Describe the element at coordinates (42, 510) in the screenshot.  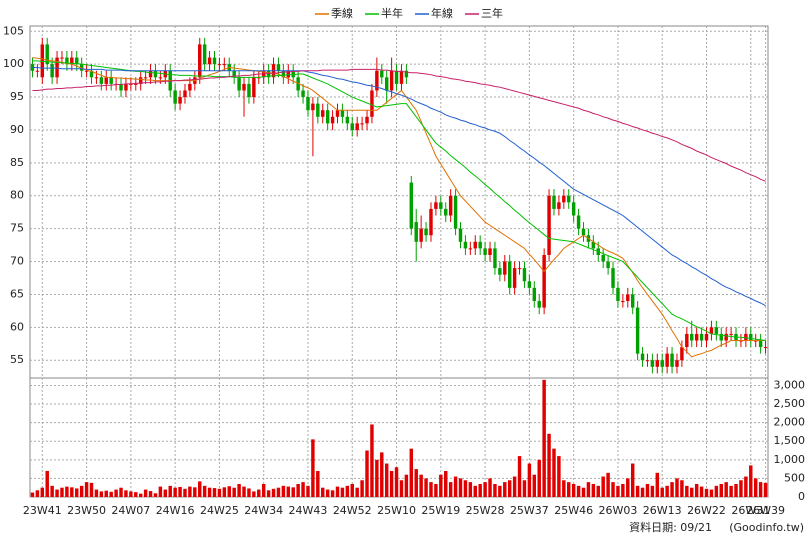
I see `x-tick-label: 23W41` at that location.